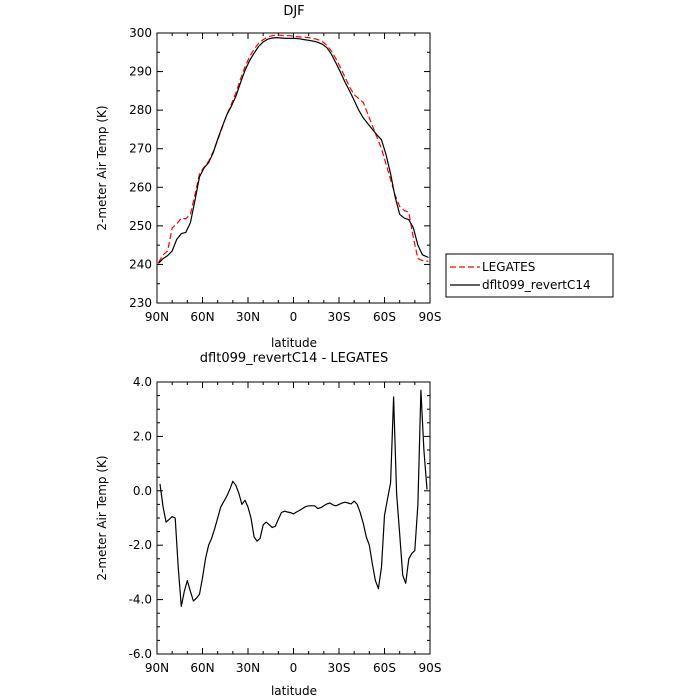 This screenshot has width=700, height=700. What do you see at coordinates (294, 691) in the screenshot?
I see `bottom-x-axis-title: latitude` at bounding box center [294, 691].